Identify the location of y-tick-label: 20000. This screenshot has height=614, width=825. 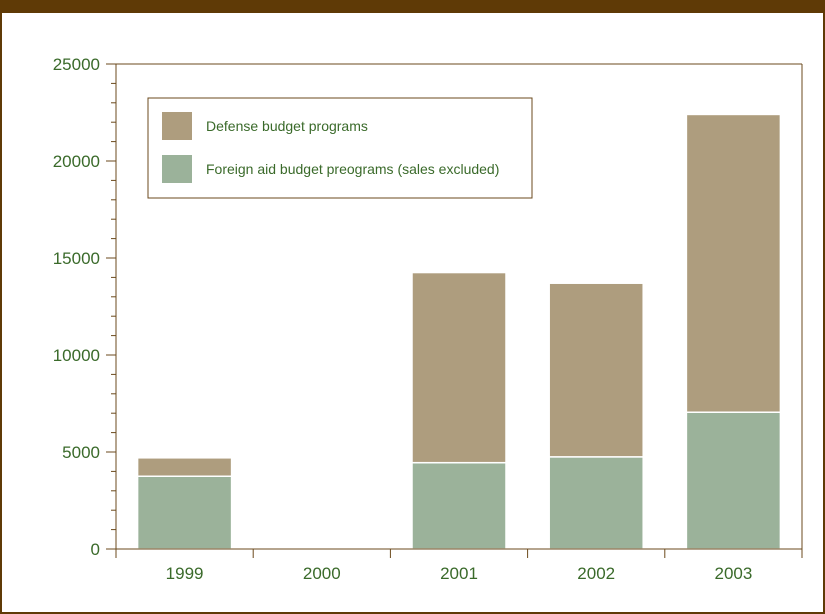
(76, 161).